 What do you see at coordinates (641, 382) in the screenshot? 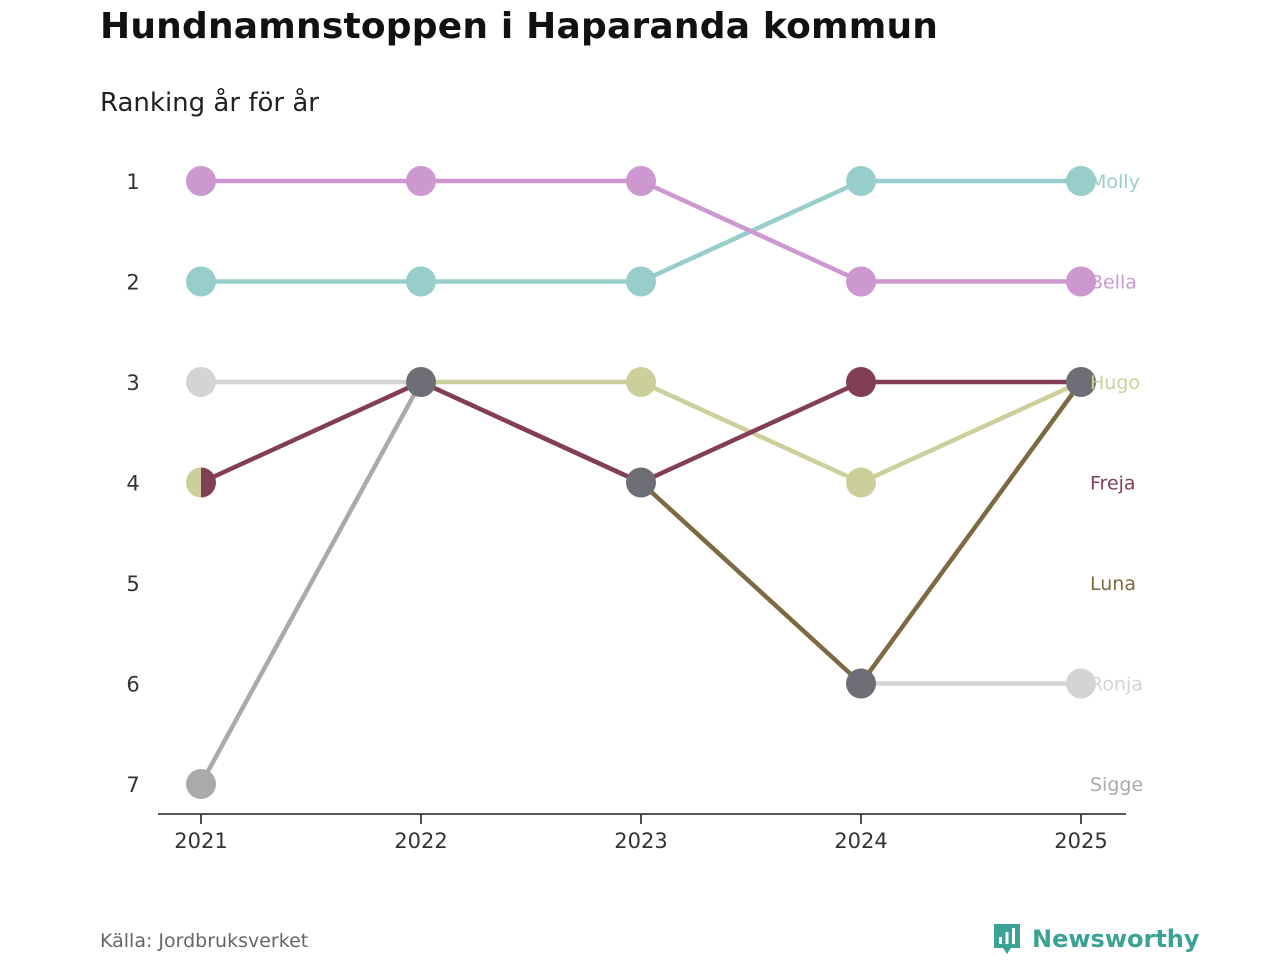
I see `marker-hugo-2023` at bounding box center [641, 382].